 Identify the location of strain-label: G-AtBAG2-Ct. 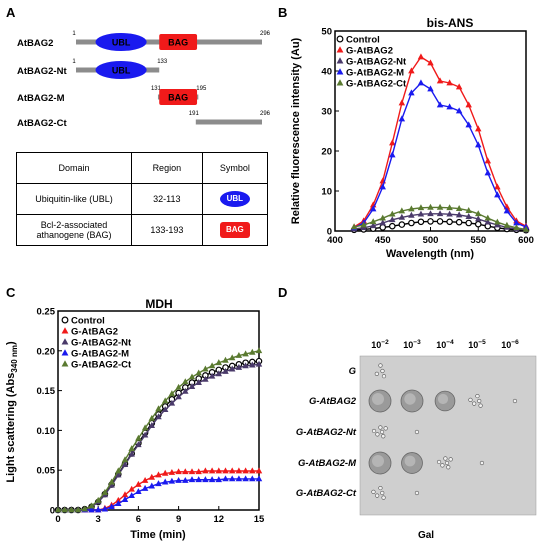
(326, 493).